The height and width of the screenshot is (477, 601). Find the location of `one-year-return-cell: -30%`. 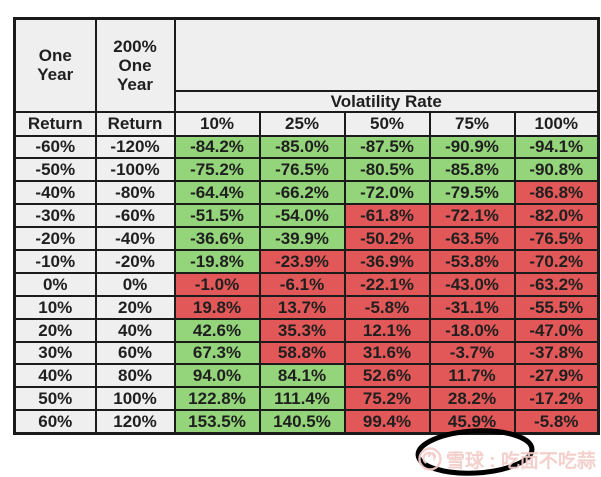

one-year-return-cell: -30% is located at coordinates (55, 216).